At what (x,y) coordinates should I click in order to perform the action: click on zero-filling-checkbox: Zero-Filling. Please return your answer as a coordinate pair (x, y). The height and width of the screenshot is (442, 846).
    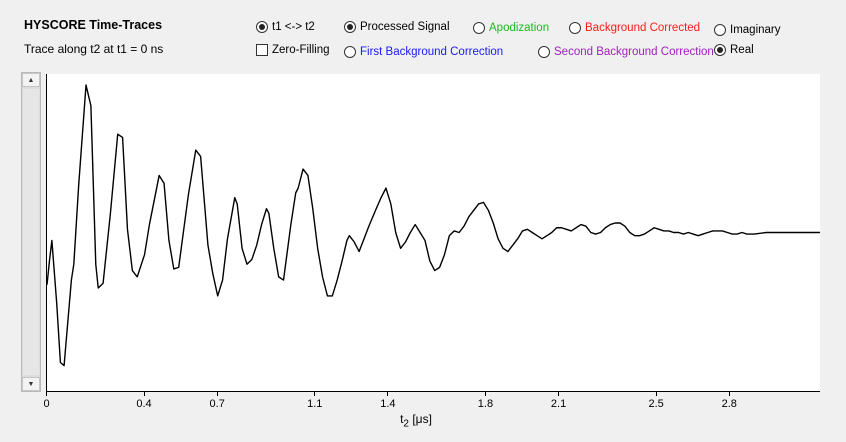
    Looking at the image, I should click on (293, 50).